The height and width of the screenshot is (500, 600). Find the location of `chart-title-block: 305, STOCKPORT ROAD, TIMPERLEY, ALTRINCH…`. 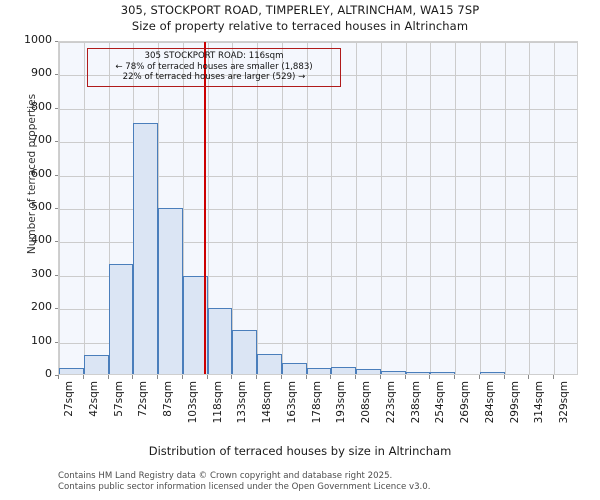

chart-title-block: 305, STOCKPORT ROAD, TIMPERLEY, ALTRINCH… is located at coordinates (300, 18).